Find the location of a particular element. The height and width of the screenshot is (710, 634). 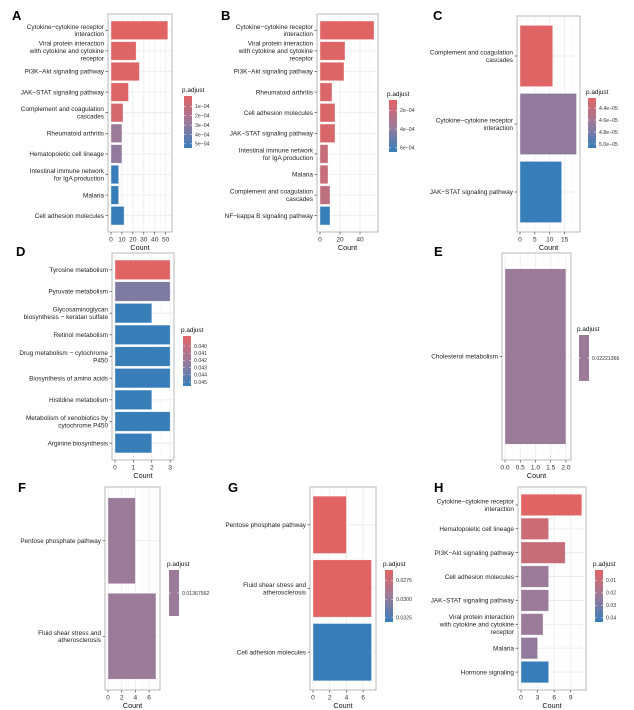

legend-tick-label: 0.0275 is located at coordinates (404, 581).